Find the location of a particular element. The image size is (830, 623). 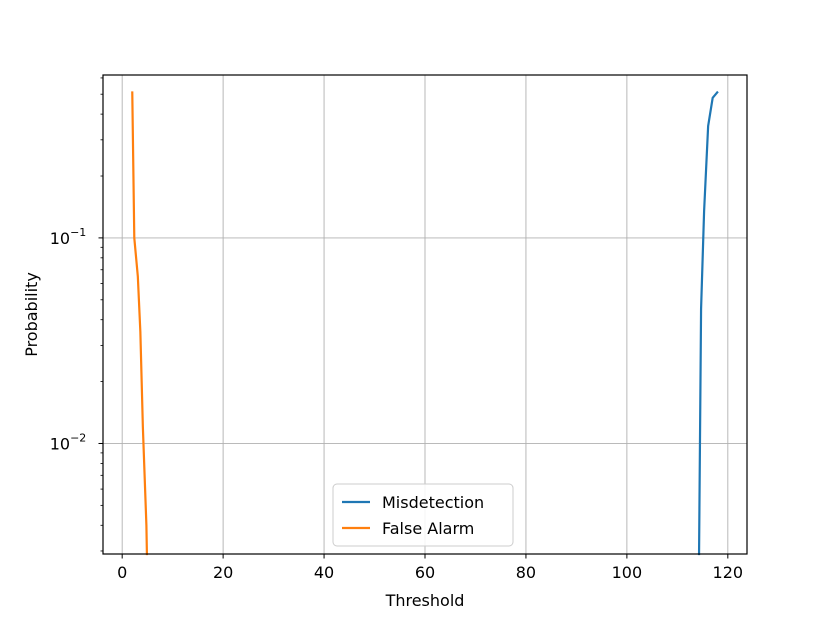

y-tick-label: 10⁻² is located at coordinates (68, 442).